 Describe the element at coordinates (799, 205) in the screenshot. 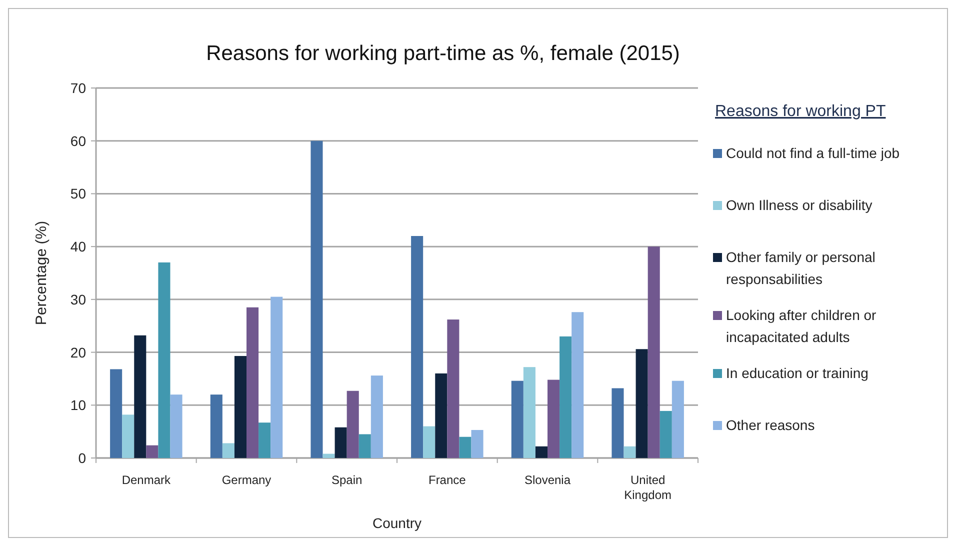

I see `legend-label: Own Illness or disability` at that location.